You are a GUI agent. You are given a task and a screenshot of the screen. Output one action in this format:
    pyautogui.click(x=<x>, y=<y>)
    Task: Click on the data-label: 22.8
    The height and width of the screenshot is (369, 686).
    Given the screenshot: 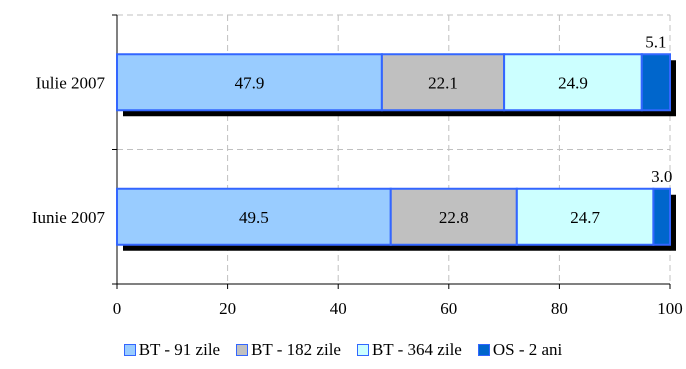 What is the action you would take?
    pyautogui.click(x=454, y=217)
    